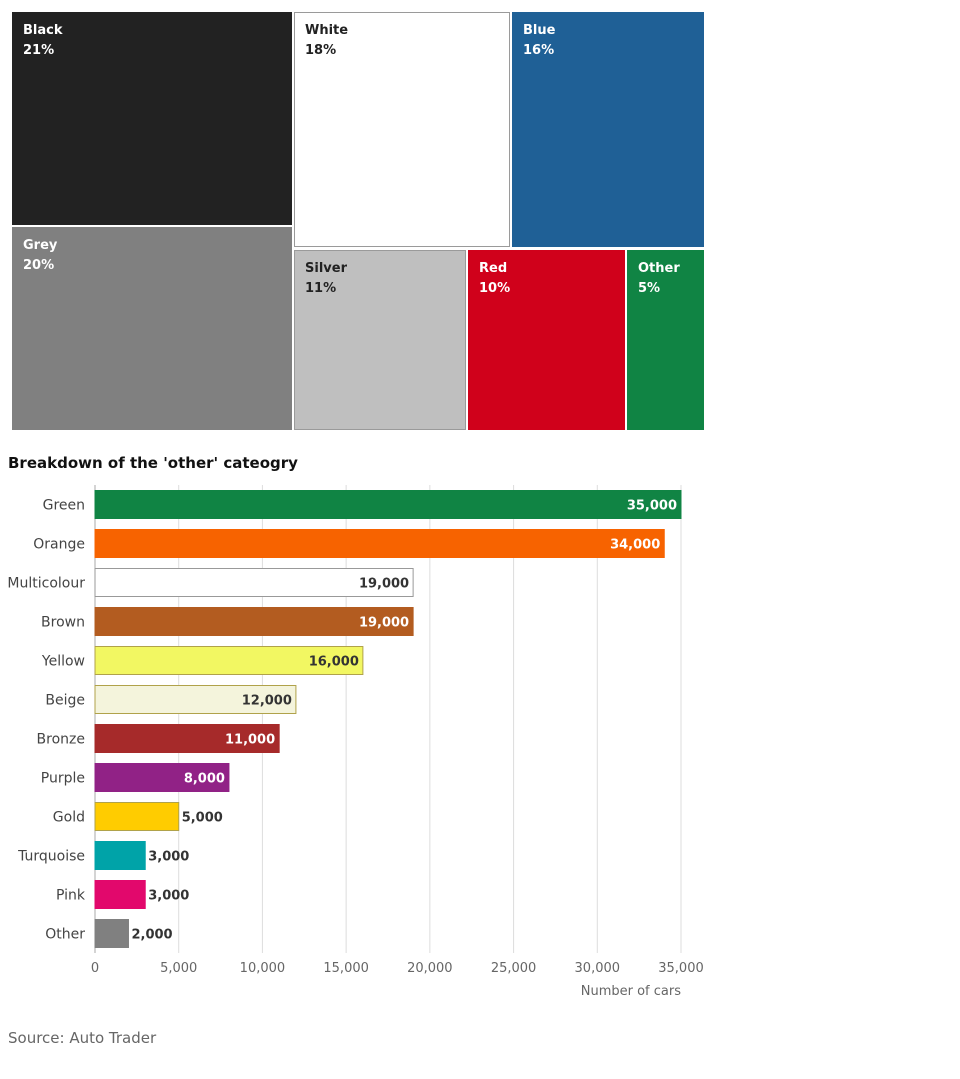 The image size is (960, 1079). What do you see at coordinates (46, 584) in the screenshot?
I see `category-label: Multicolour` at bounding box center [46, 584].